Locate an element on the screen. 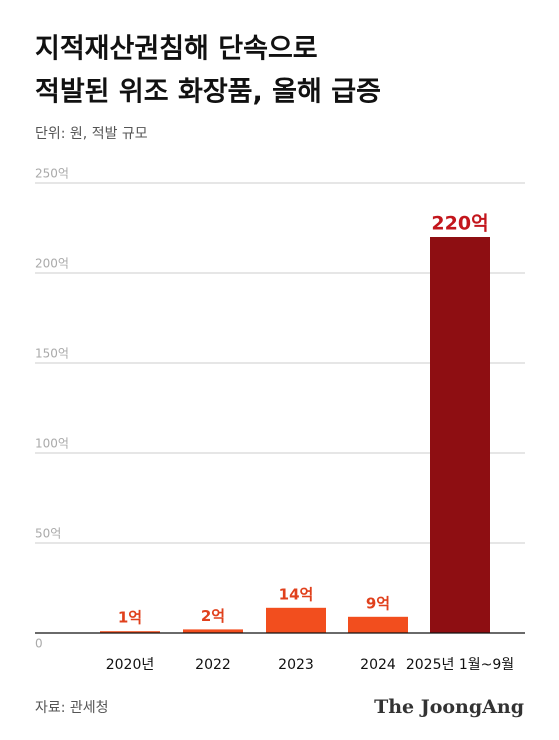 Image resolution: width=559 pixels, height=740 pixels. y-tick-label: 150억 is located at coordinates (52, 354).